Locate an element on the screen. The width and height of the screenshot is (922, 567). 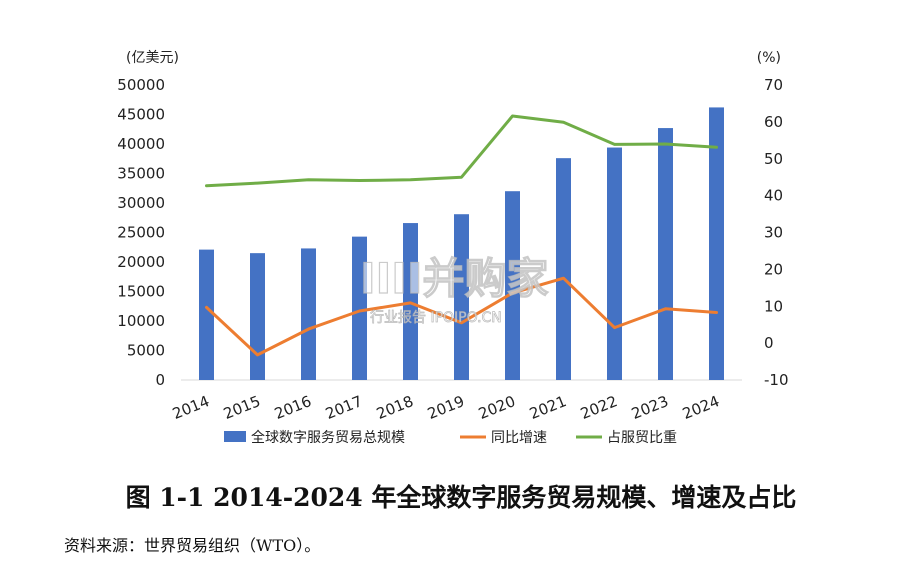
left-tick-label: 30000 is located at coordinates (141, 203).